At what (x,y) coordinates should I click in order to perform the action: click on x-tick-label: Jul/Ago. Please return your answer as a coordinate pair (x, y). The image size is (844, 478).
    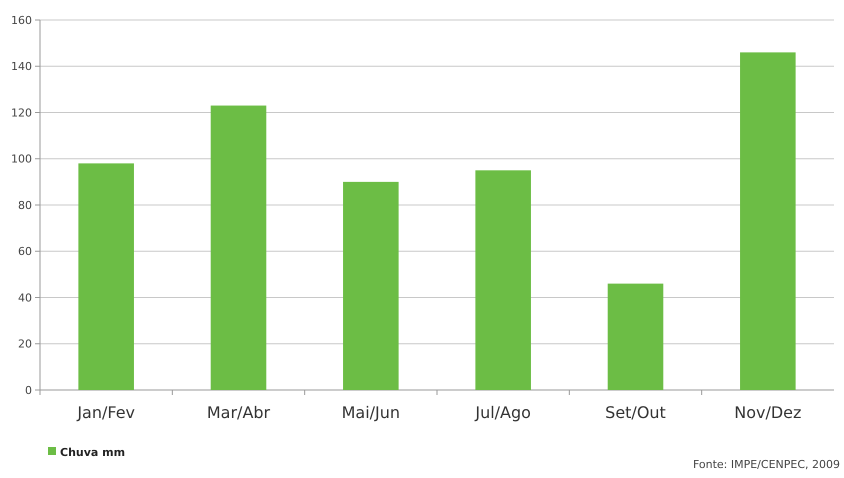
    Looking at the image, I should click on (502, 412).